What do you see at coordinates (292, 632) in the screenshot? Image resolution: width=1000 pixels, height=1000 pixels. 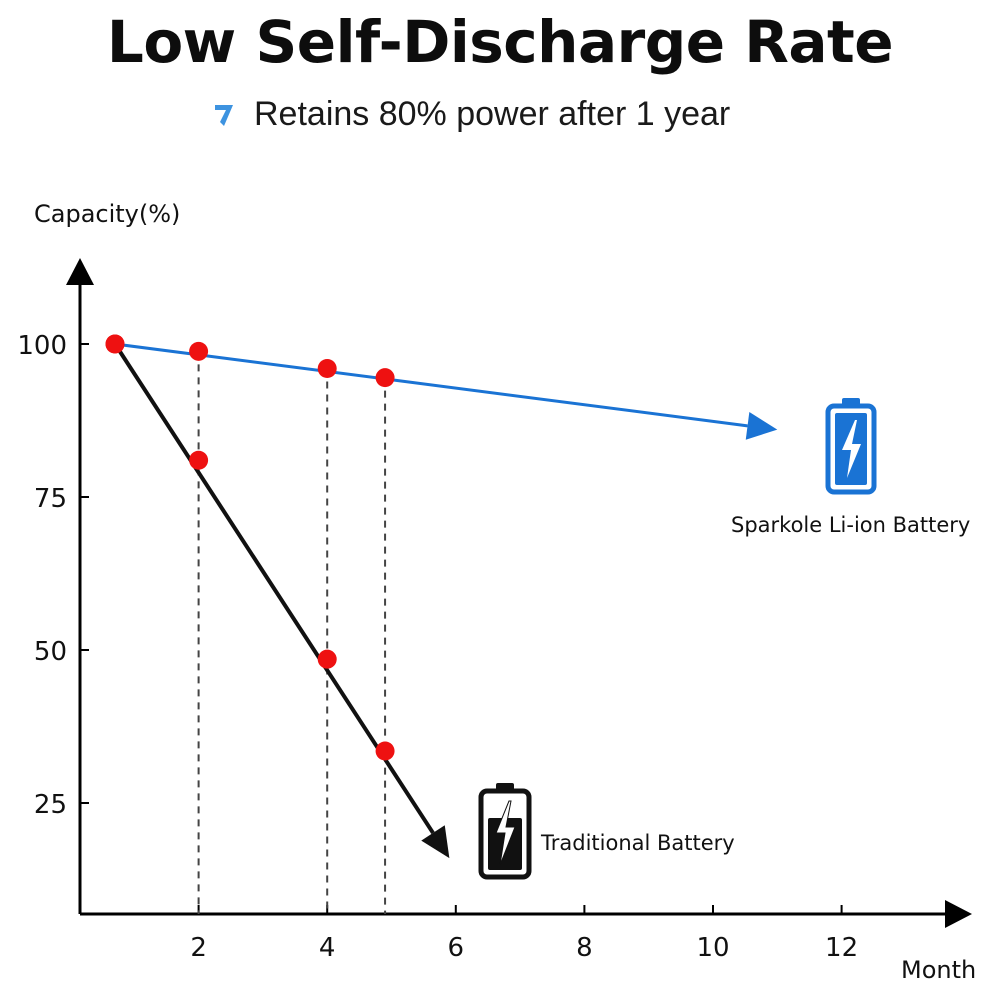 I see `chart-droplines` at bounding box center [292, 632].